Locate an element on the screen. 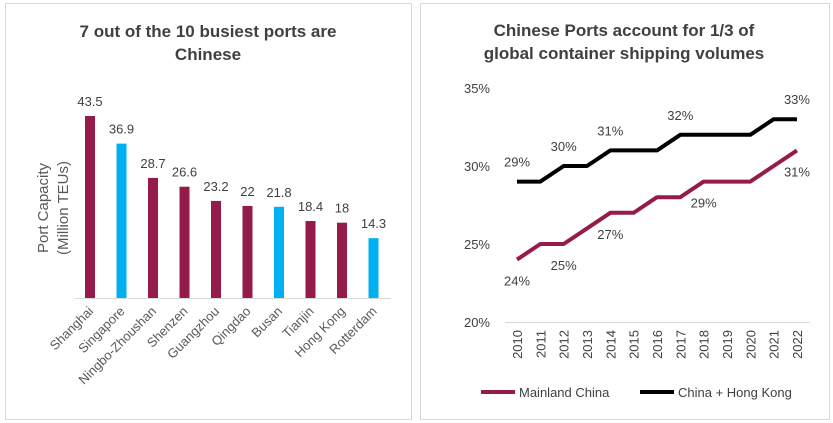  x-tick-label: 2020 is located at coordinates (750, 344).